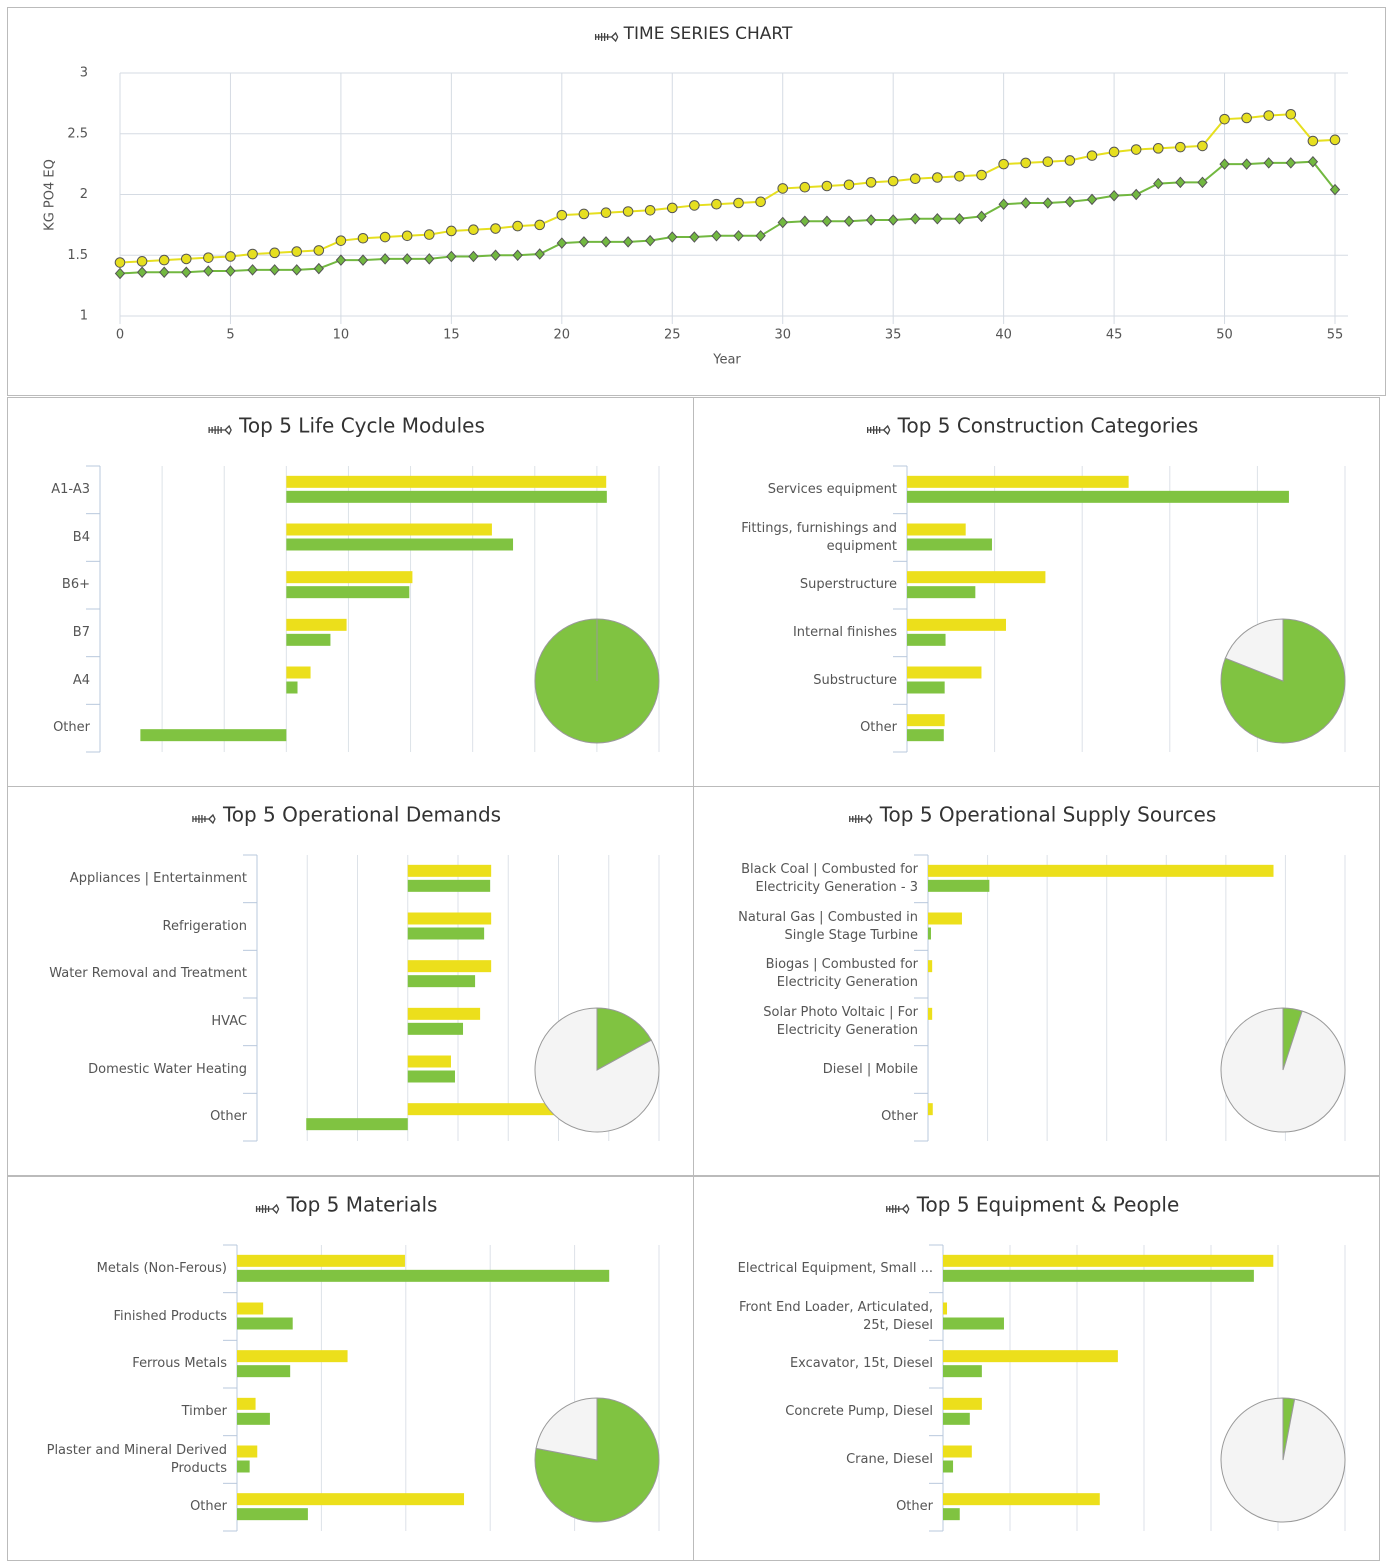 The height and width of the screenshot is (1561, 1386). What do you see at coordinates (75, 585) in the screenshot?
I see `category-label: B6+` at bounding box center [75, 585].